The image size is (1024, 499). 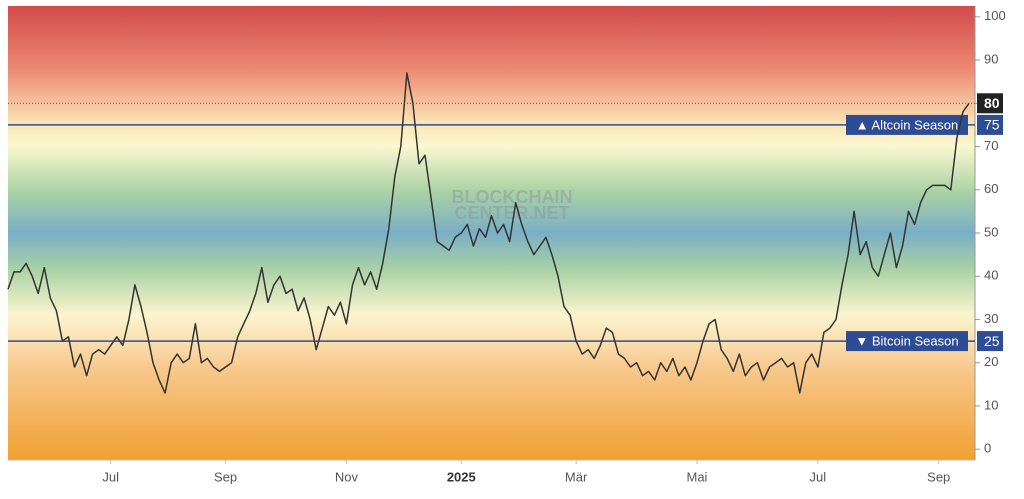 I want to click on x-tick-label: Mär, so click(x=576, y=476).